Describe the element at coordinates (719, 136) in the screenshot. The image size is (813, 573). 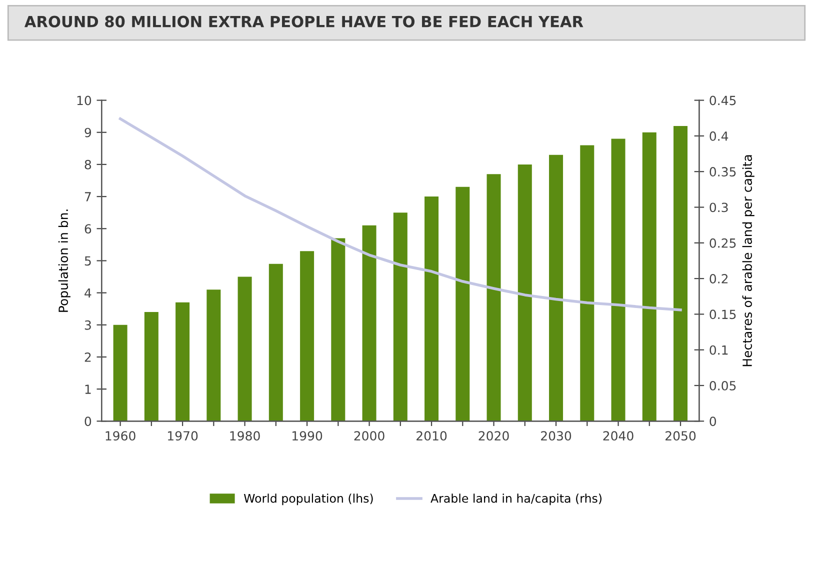
I see `y2-tick-label: 0.4` at that location.